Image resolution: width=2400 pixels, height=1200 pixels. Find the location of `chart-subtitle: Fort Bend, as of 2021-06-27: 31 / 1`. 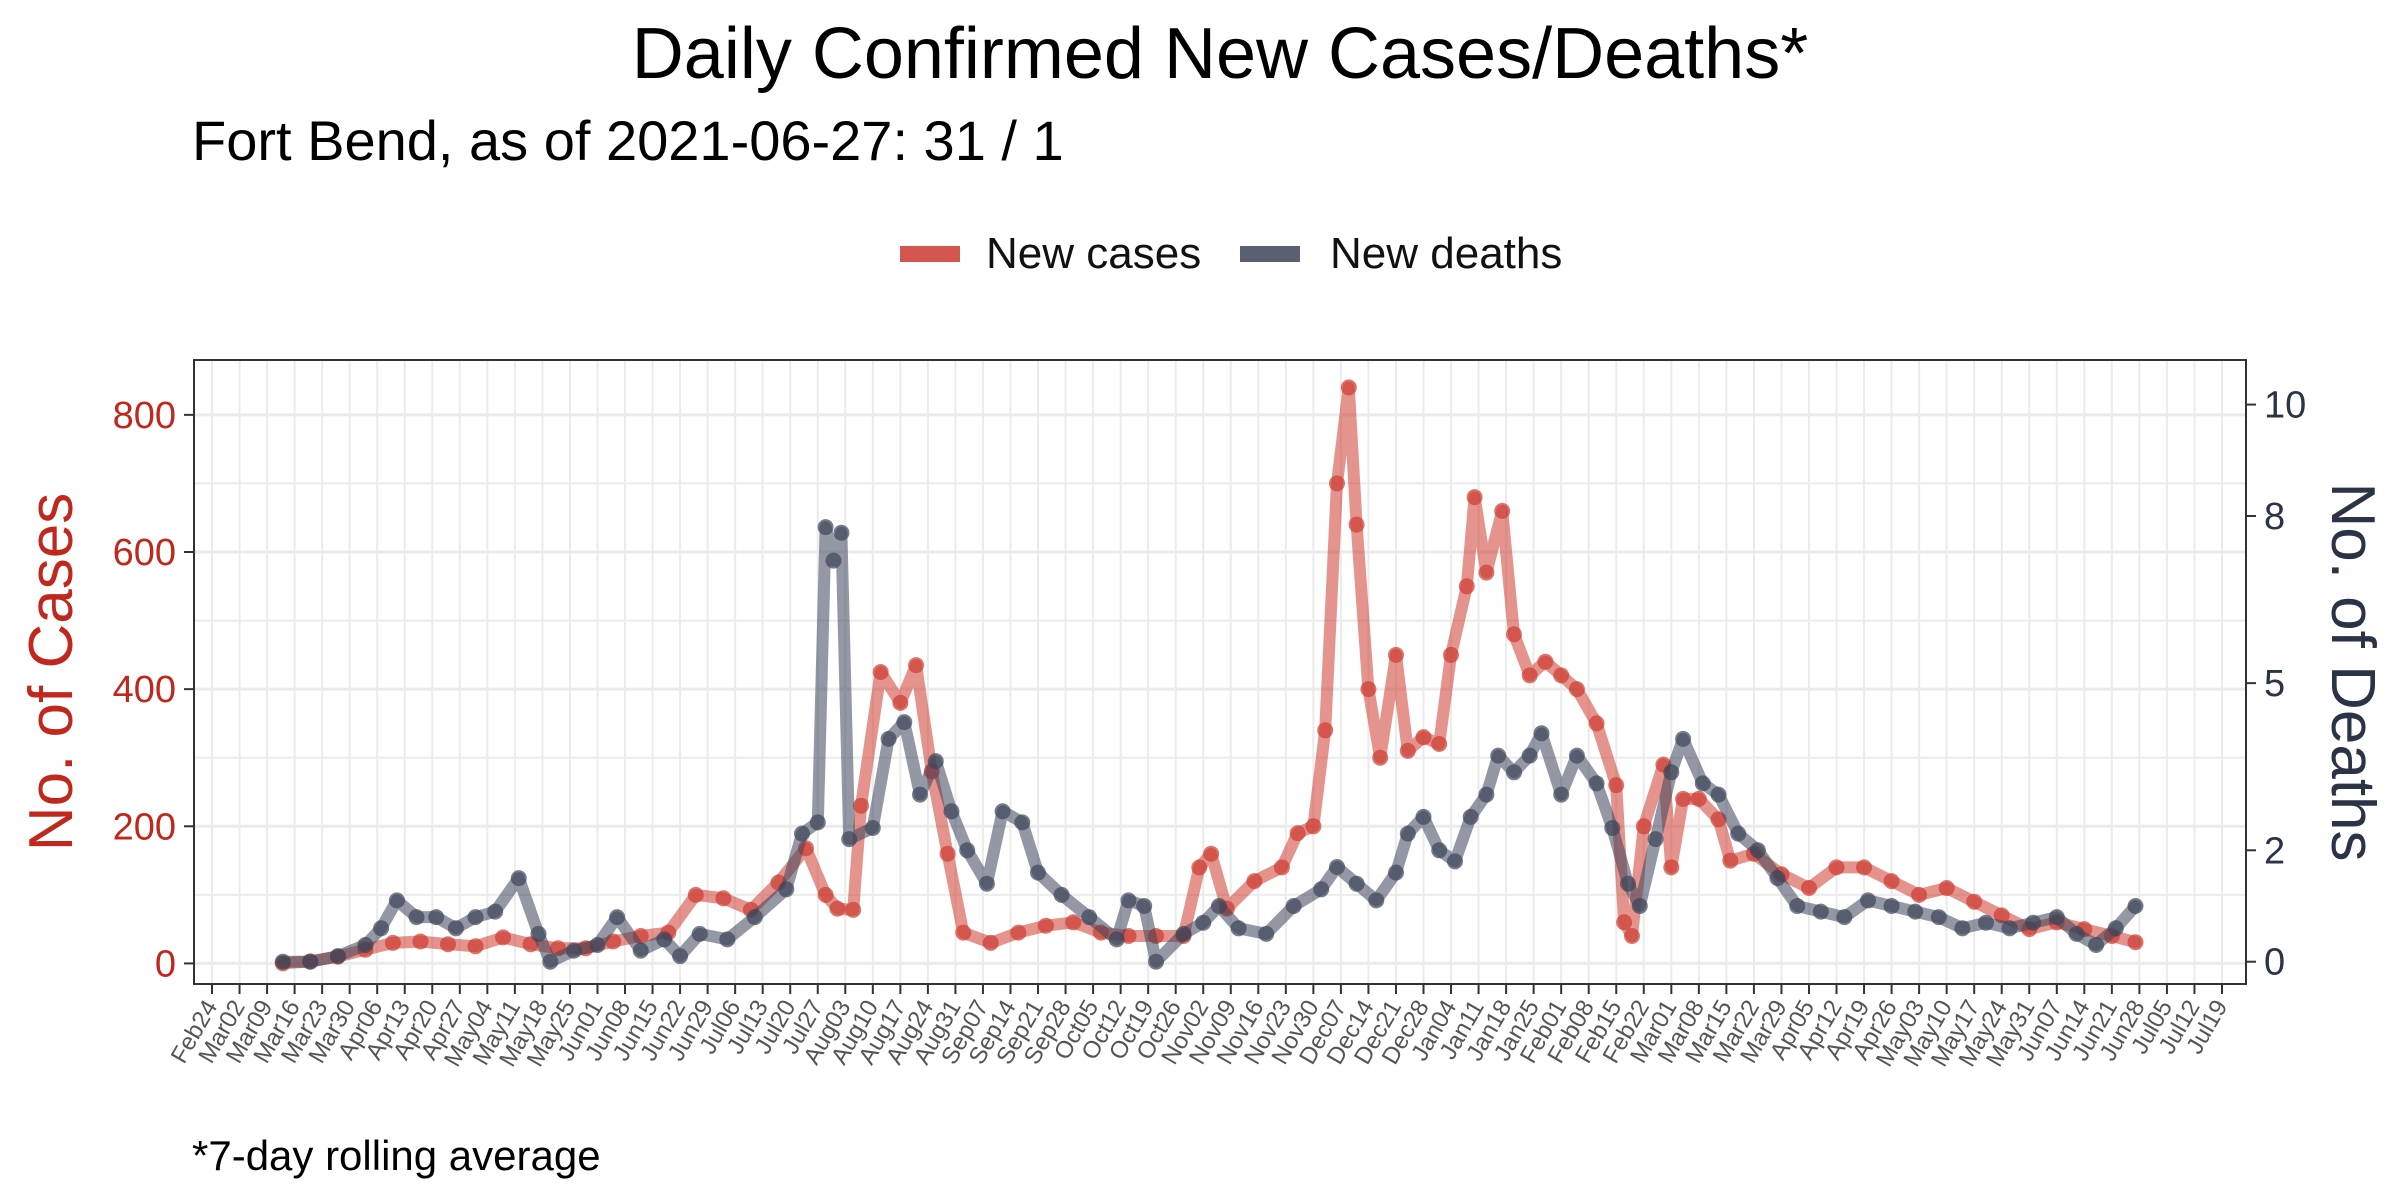

chart-subtitle: Fort Bend, as of 2021-06-27: 31 / 1 is located at coordinates (628, 140).